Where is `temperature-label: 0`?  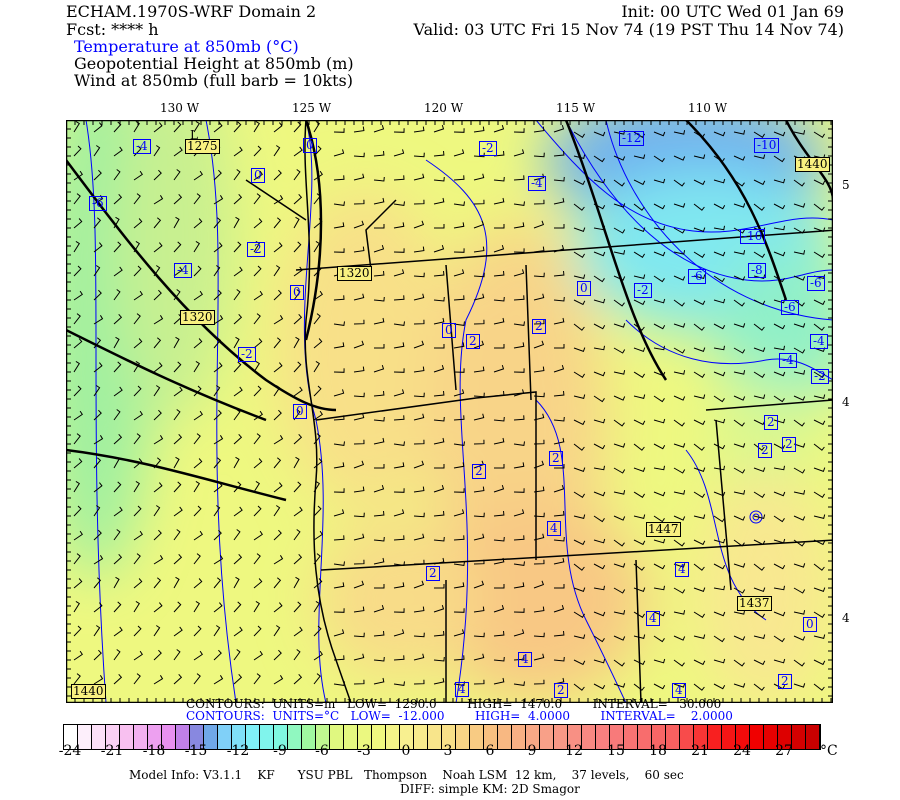
temperature-label: 0 is located at coordinates (258, 175).